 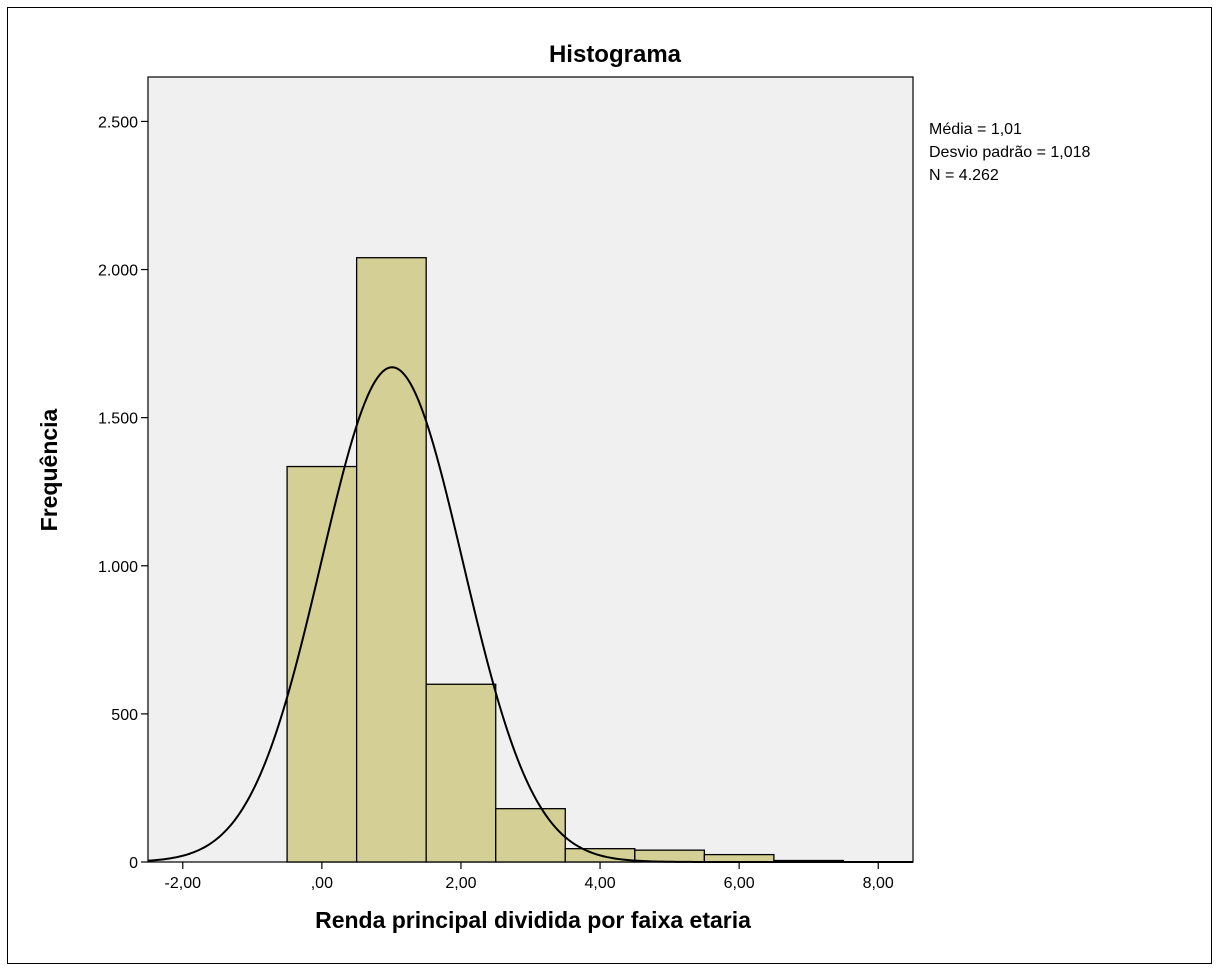 What do you see at coordinates (615, 54) in the screenshot?
I see `chart-title: Histograma` at bounding box center [615, 54].